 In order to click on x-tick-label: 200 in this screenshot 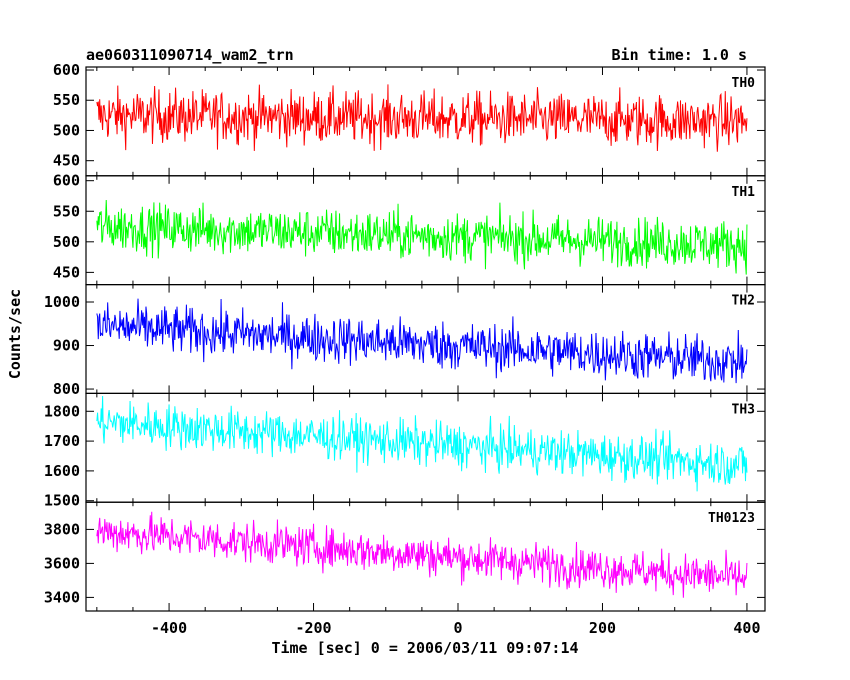, I will do `click(602, 628)`.